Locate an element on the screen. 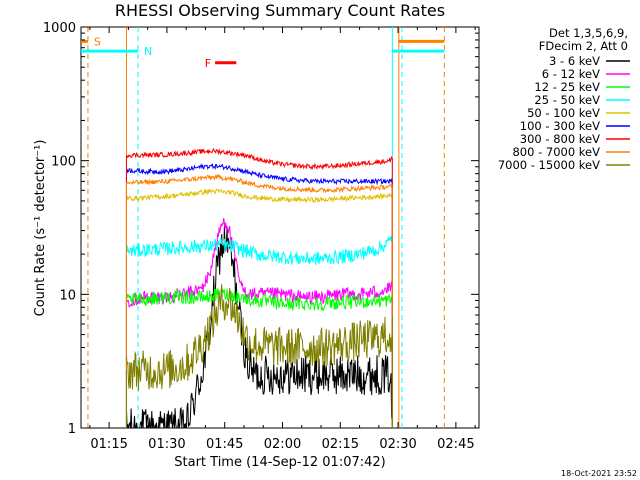 The height and width of the screenshot is (480, 640). legend-label-800-7000-kev: 800 - 7000 keV is located at coordinates (556, 152).